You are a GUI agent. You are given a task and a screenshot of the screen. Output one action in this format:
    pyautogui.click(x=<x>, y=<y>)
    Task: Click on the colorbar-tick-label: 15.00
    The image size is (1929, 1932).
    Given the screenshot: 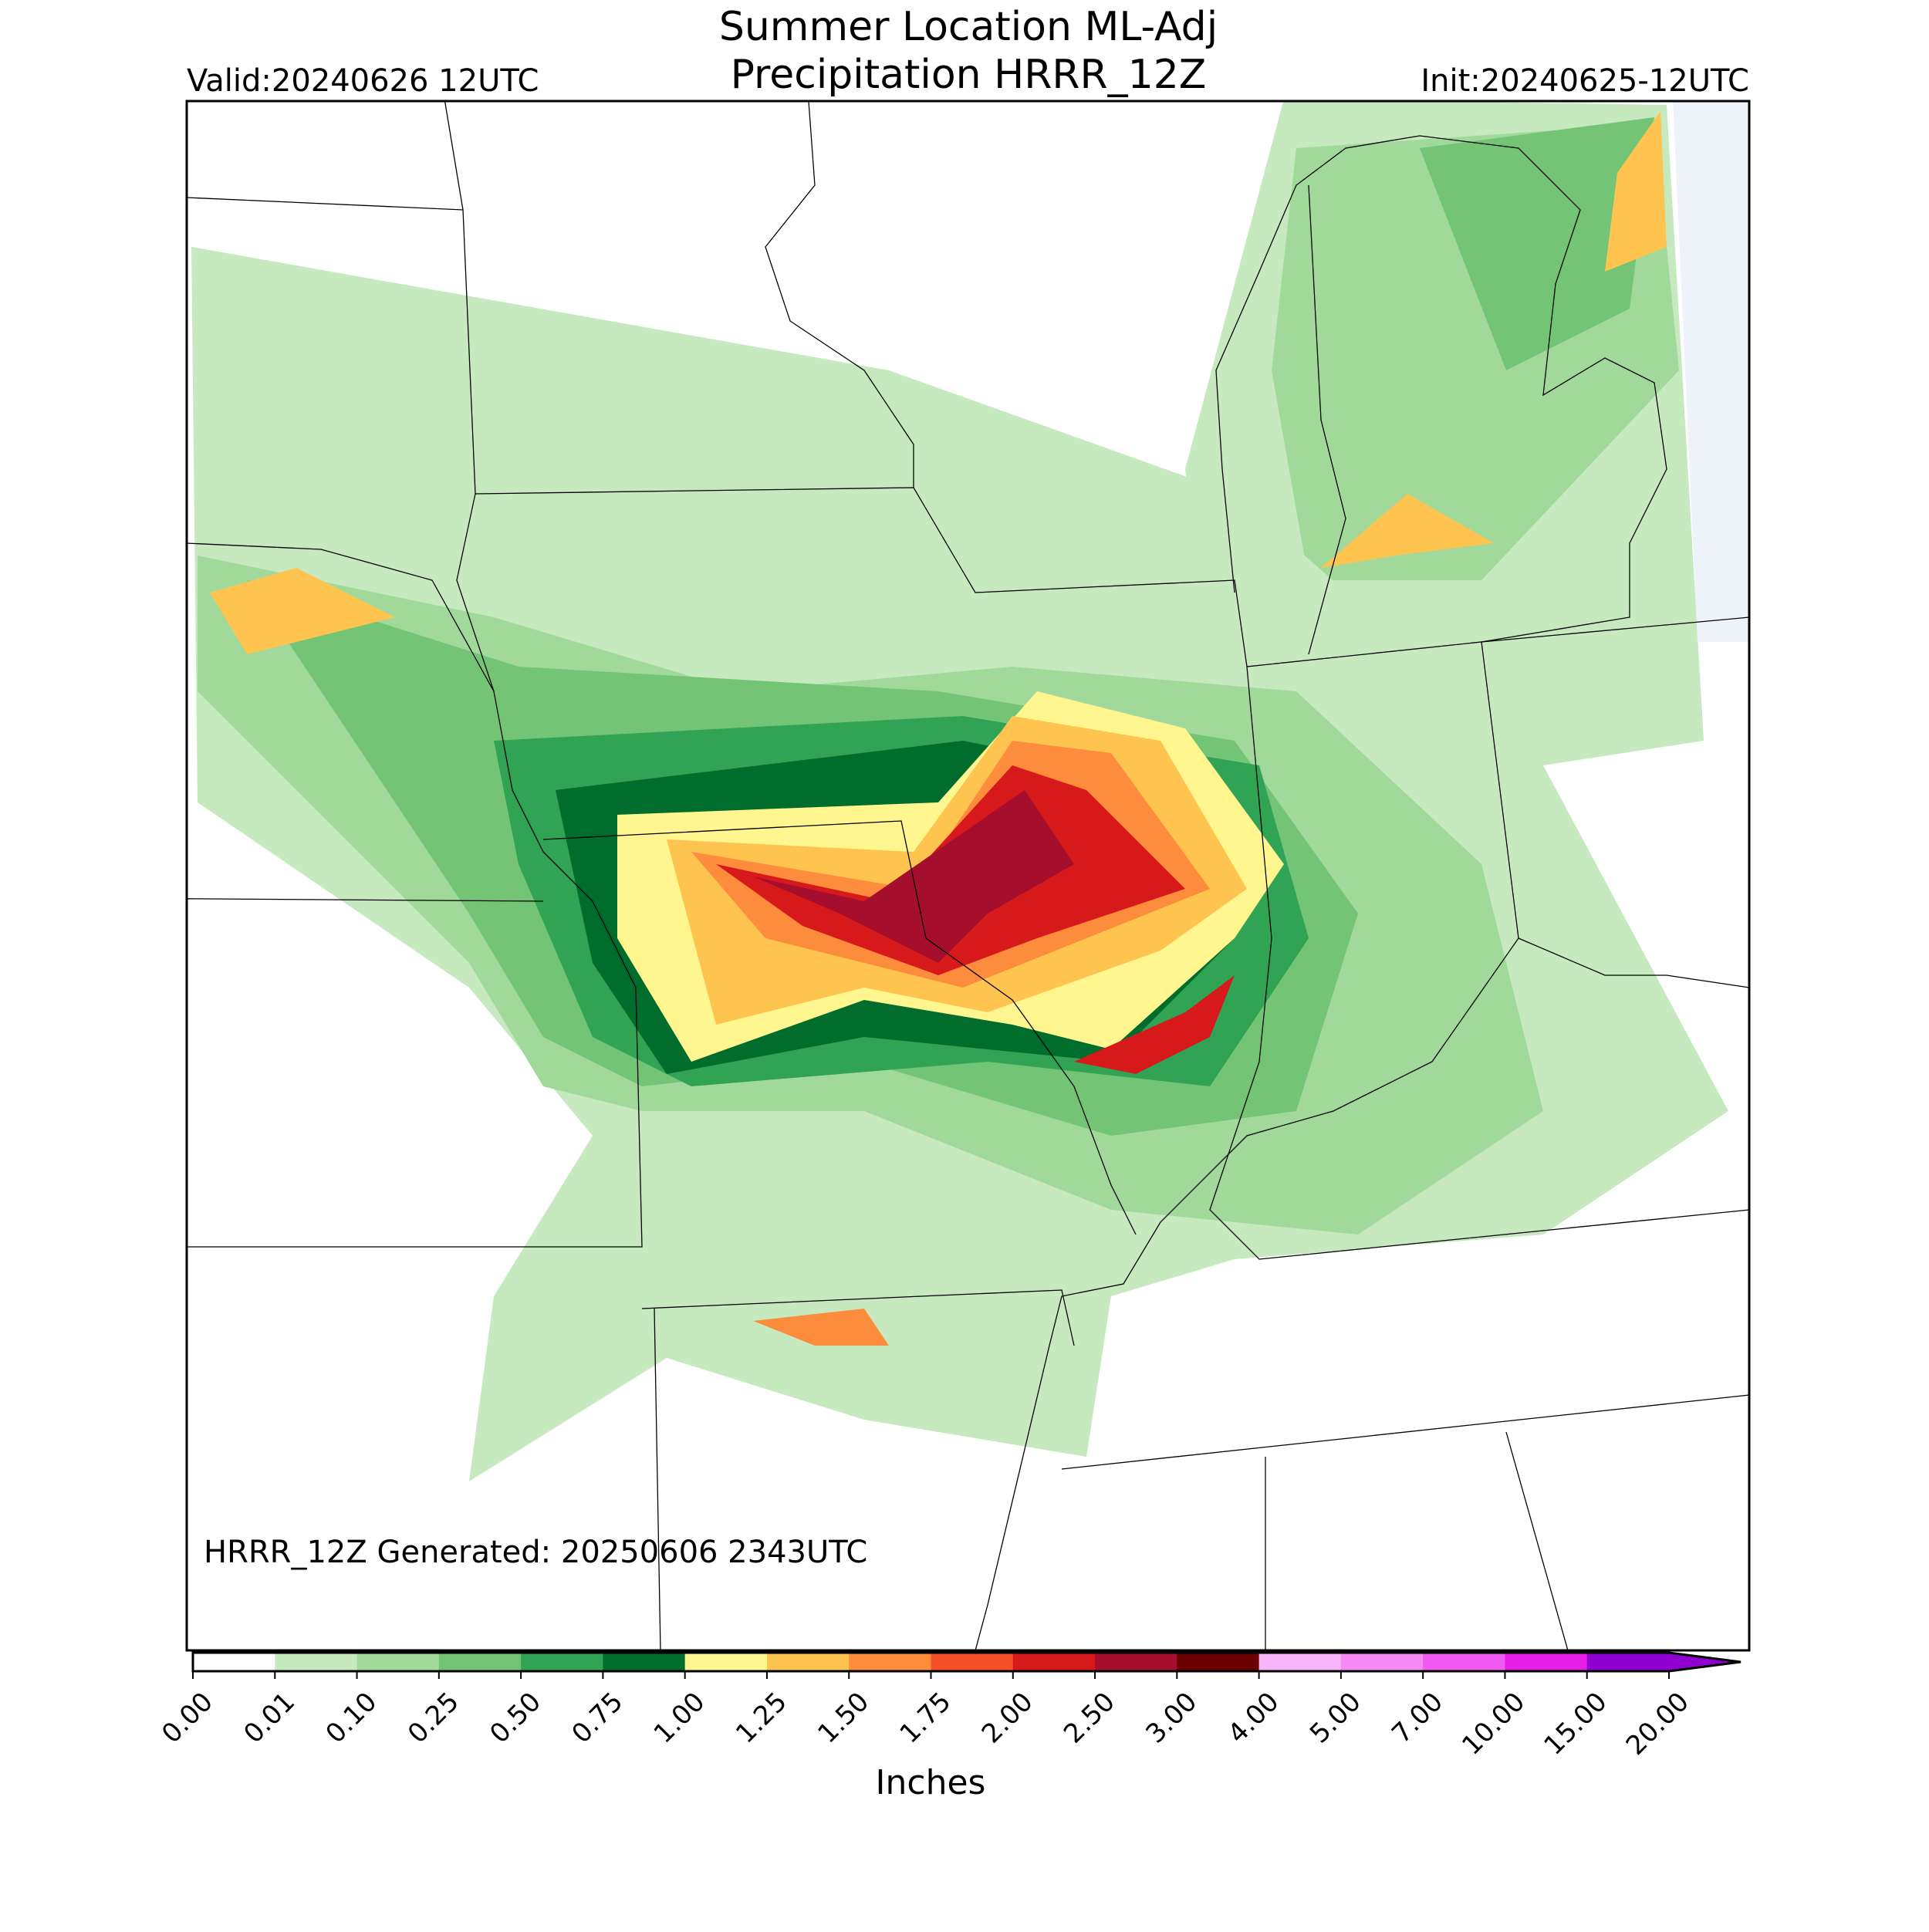 What is the action you would take?
    pyautogui.click(x=1576, y=1724)
    